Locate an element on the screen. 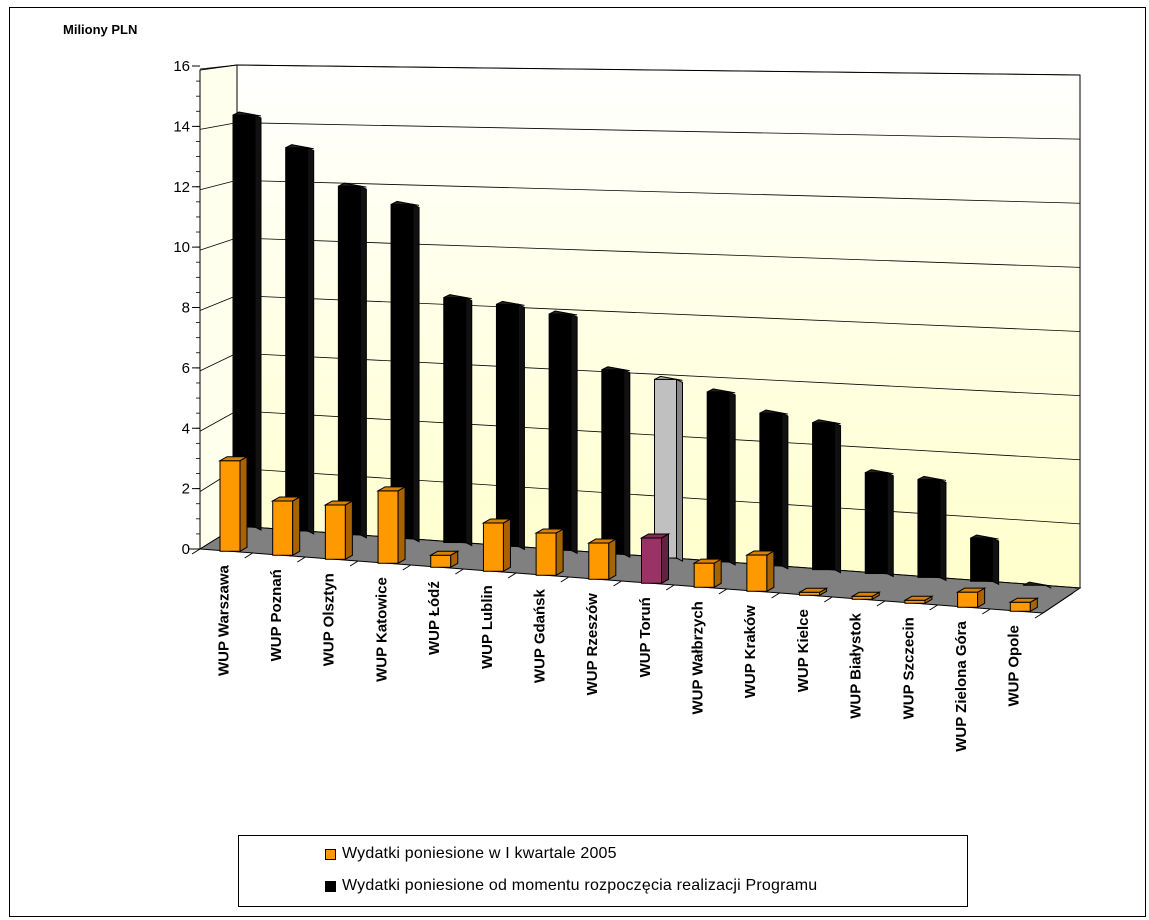 This screenshot has height=920, width=1149. x-tick-label: WUP Białystok is located at coordinates (856, 666).